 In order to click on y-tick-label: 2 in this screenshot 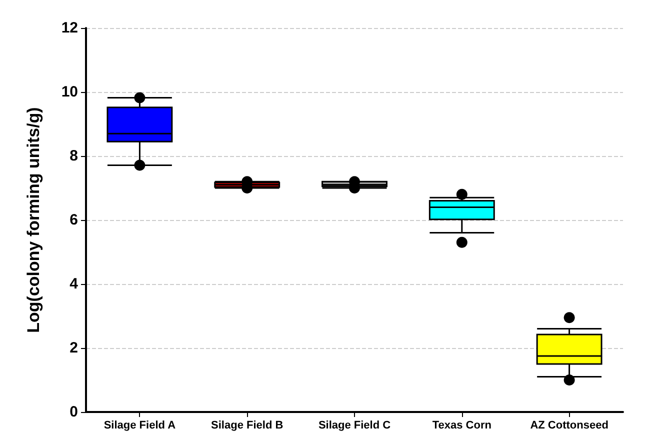, I will do `click(74, 348)`.